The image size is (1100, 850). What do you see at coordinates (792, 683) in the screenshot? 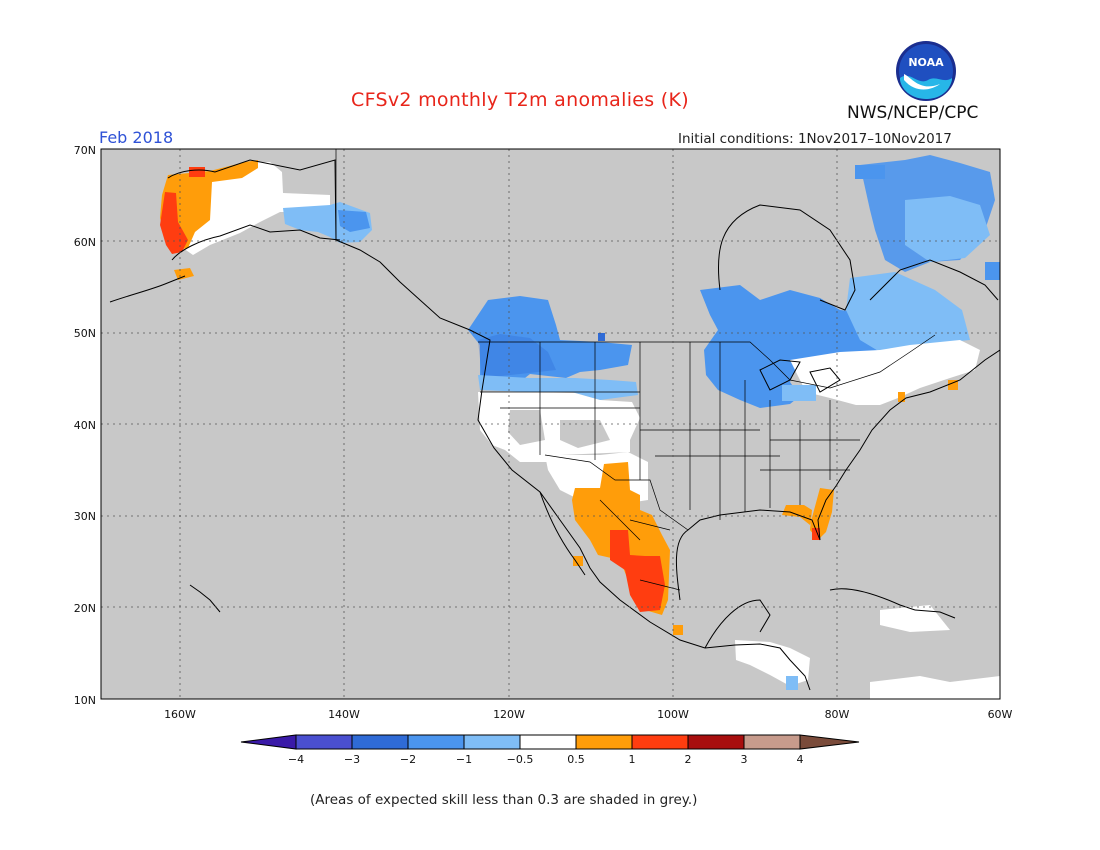
I see `anomaly-region-central-america-cool` at bounding box center [792, 683].